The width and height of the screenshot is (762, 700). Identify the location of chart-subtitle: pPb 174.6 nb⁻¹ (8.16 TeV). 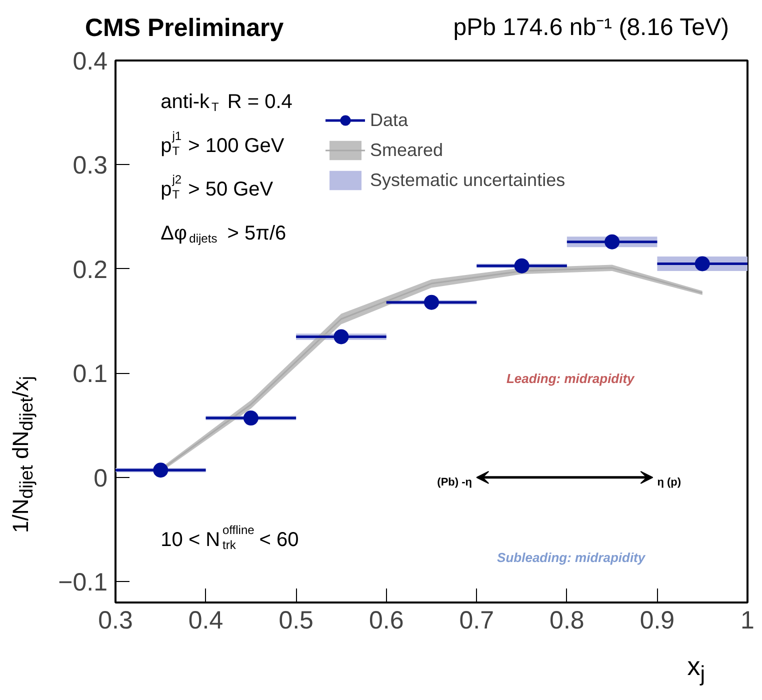
(591, 28).